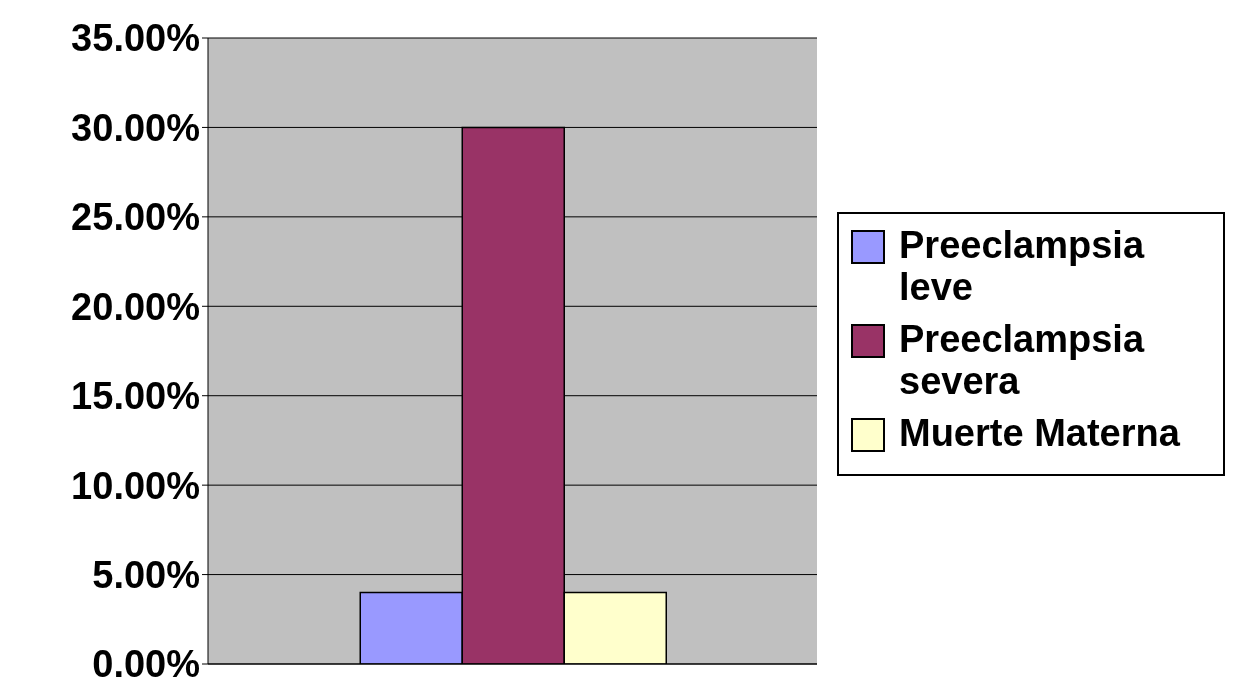  Describe the element at coordinates (135, 306) in the screenshot. I see `y-tick-label: 20.00%` at that location.